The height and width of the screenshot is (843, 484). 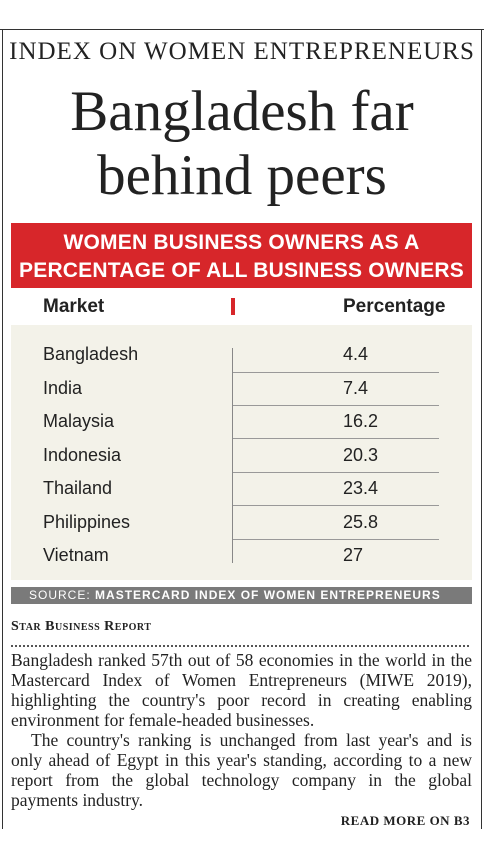 What do you see at coordinates (233, 306) in the screenshot?
I see `header-divider-mark` at bounding box center [233, 306].